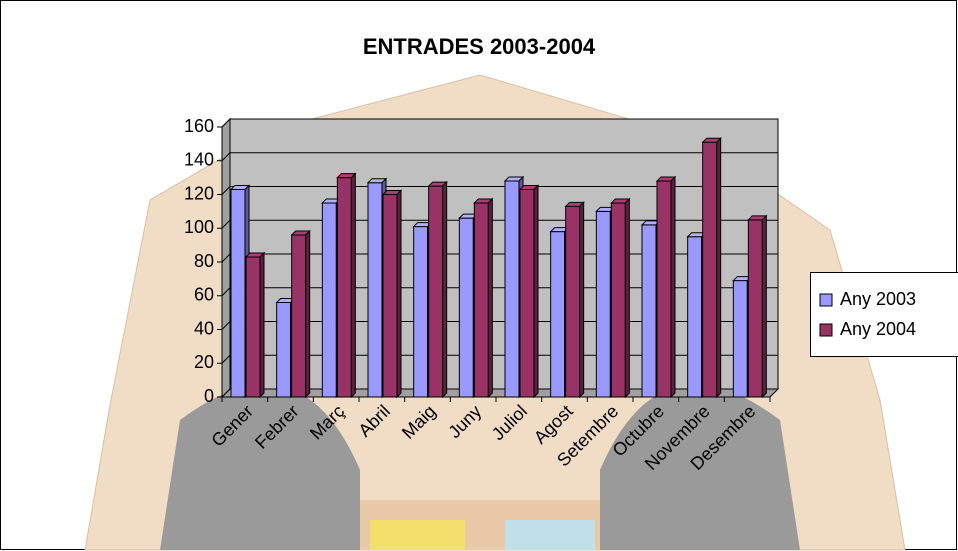 The width and height of the screenshot is (958, 551). I want to click on y-tick-label: 60, so click(204, 295).